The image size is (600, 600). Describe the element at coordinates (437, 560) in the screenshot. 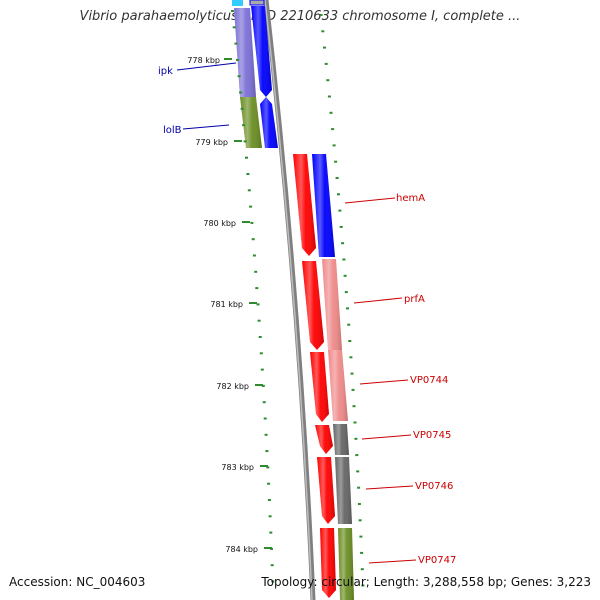

I see `gene-label-VP0747: VP0747` at that location.